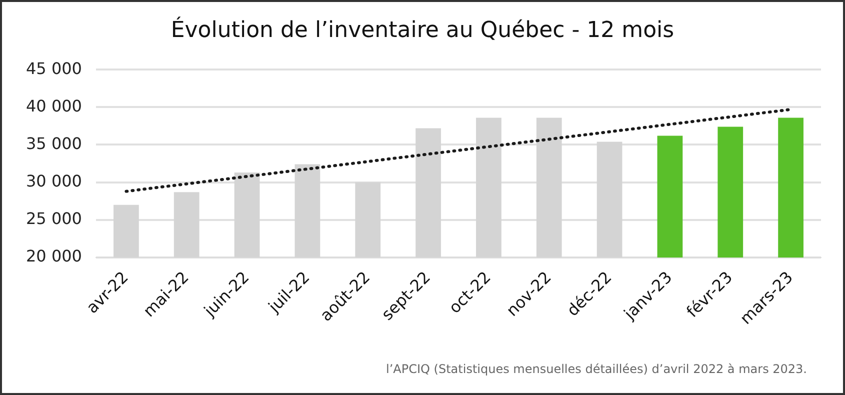 The height and width of the screenshot is (395, 845). Describe the element at coordinates (54, 106) in the screenshot. I see `y-tick-label: 40 000` at that location.